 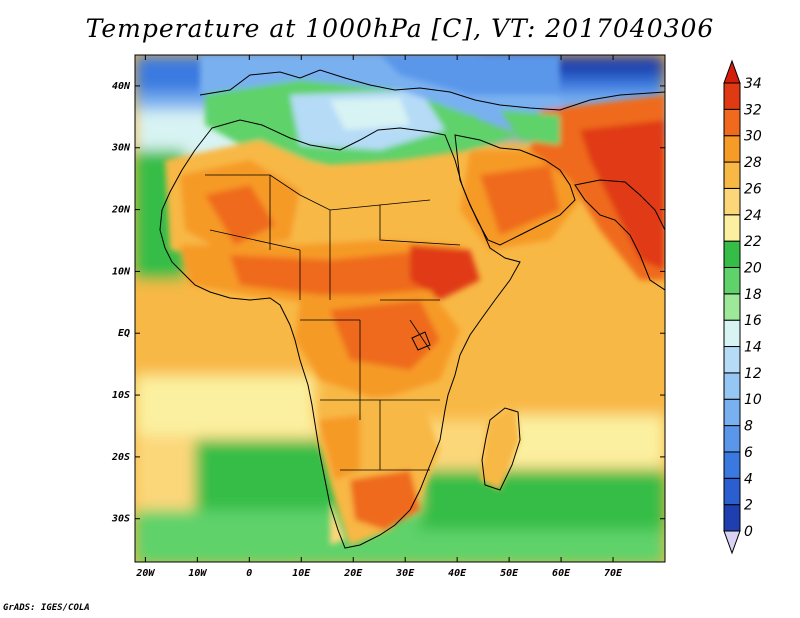 I want to click on colorbar-label: 18, so click(x=753, y=295).